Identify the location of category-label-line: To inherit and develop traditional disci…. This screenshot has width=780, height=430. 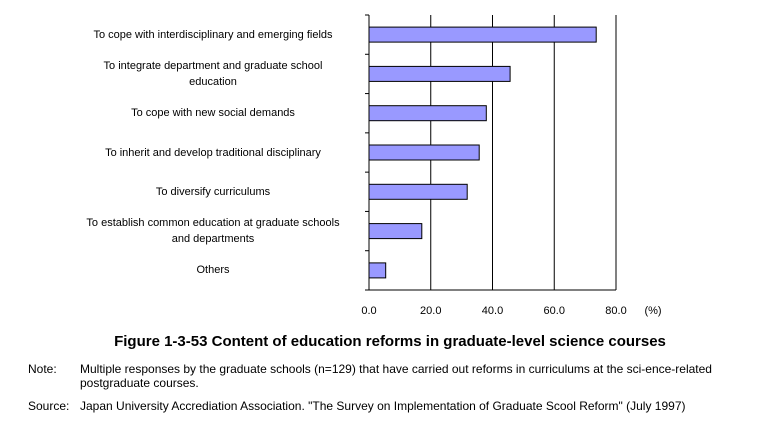
(213, 152).